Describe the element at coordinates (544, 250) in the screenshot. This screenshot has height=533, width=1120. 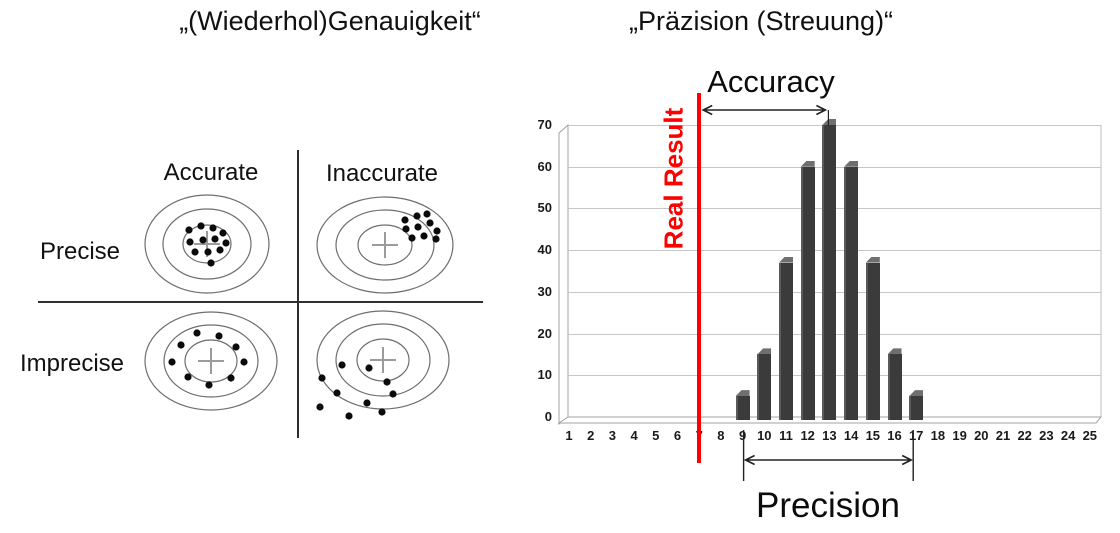
I see `y-axis-tick-label: 40` at that location.